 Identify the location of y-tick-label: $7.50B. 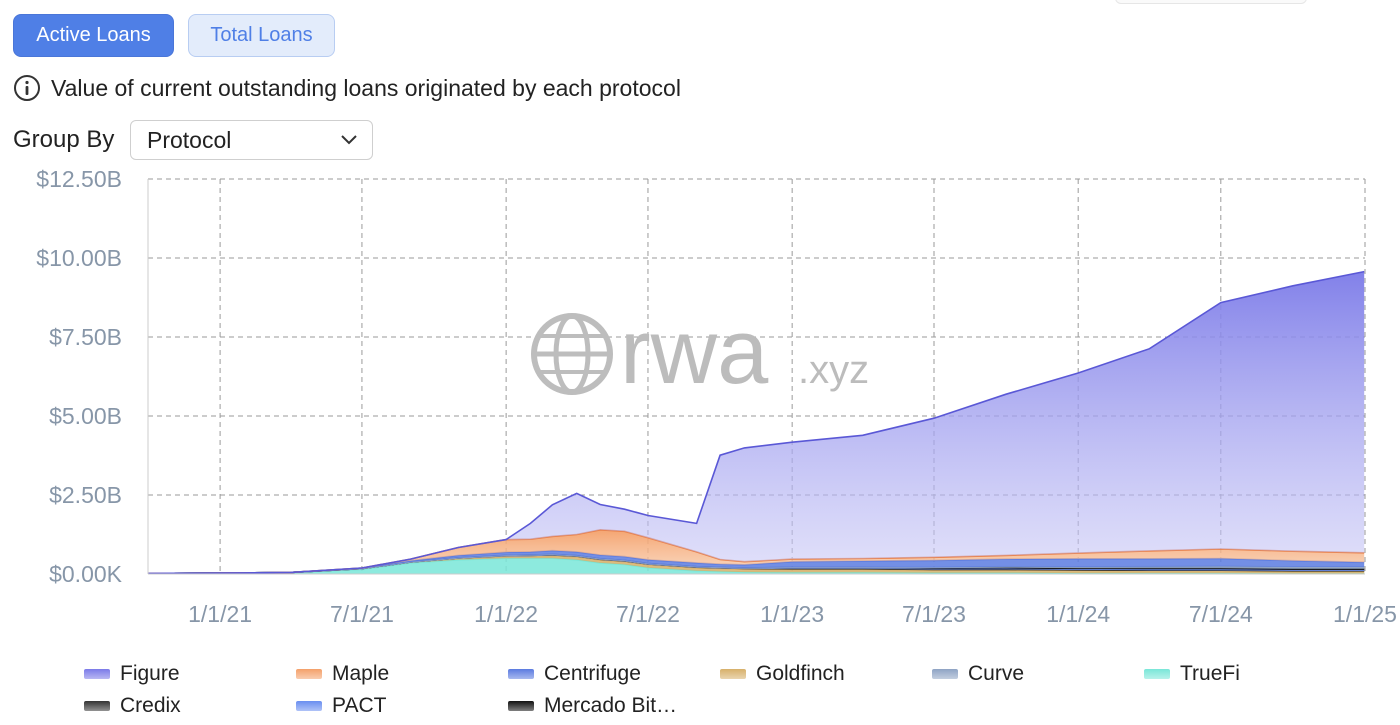
(85, 337).